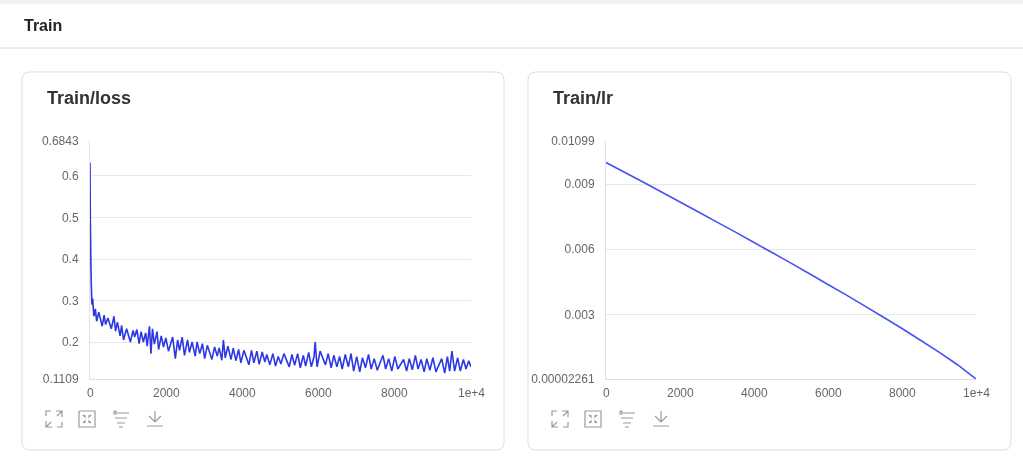 Image resolution: width=1023 pixels, height=461 pixels. I want to click on y-tick-label: 0.003, so click(579, 314).